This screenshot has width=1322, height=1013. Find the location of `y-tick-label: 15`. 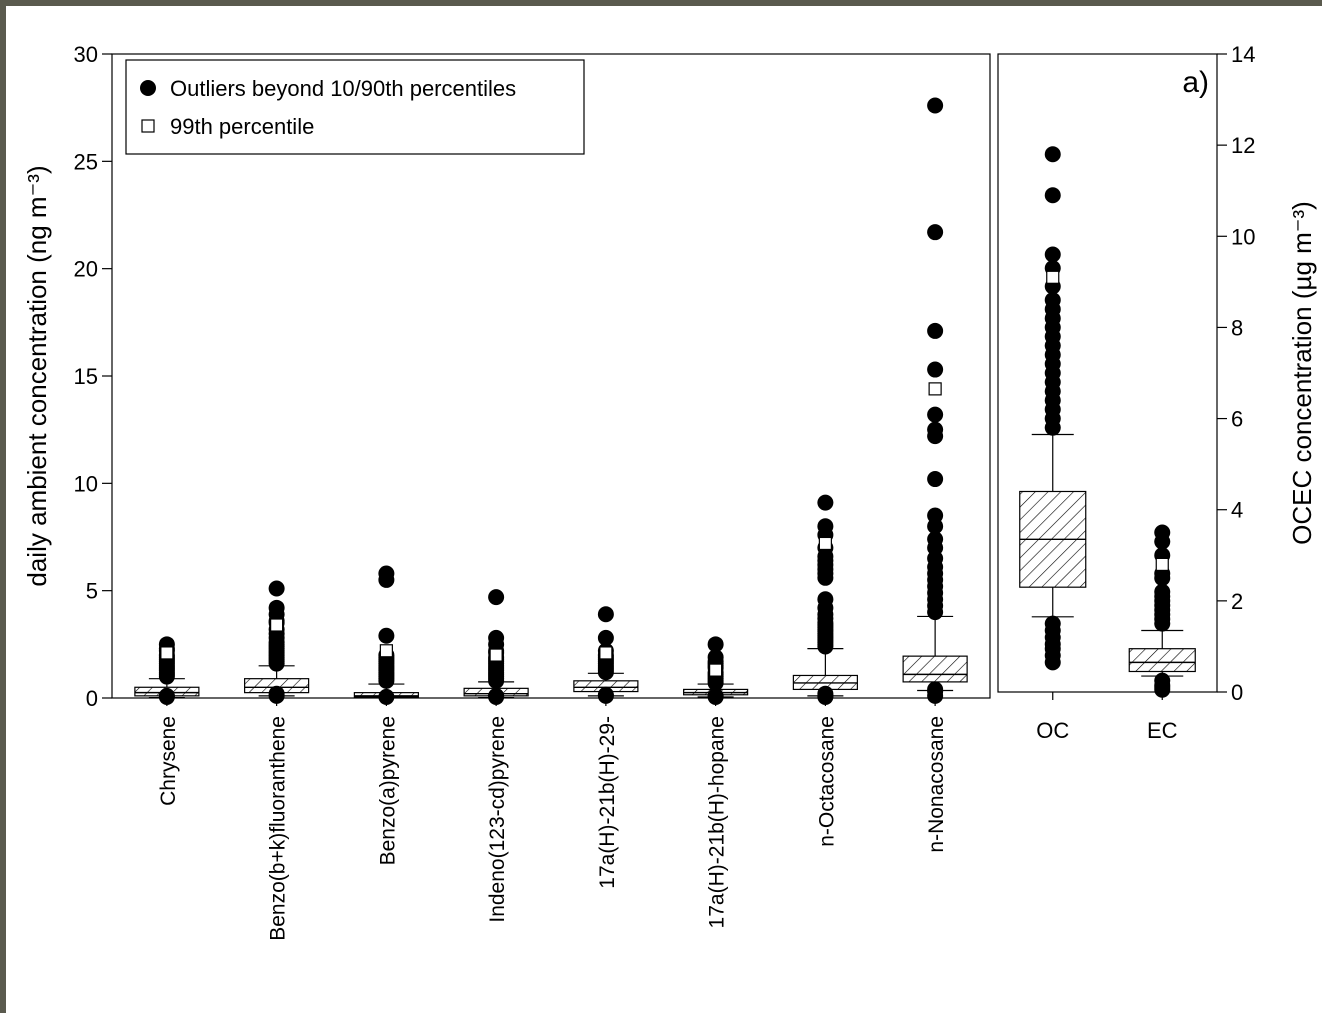

y-tick-label: 15 is located at coordinates (86, 376).